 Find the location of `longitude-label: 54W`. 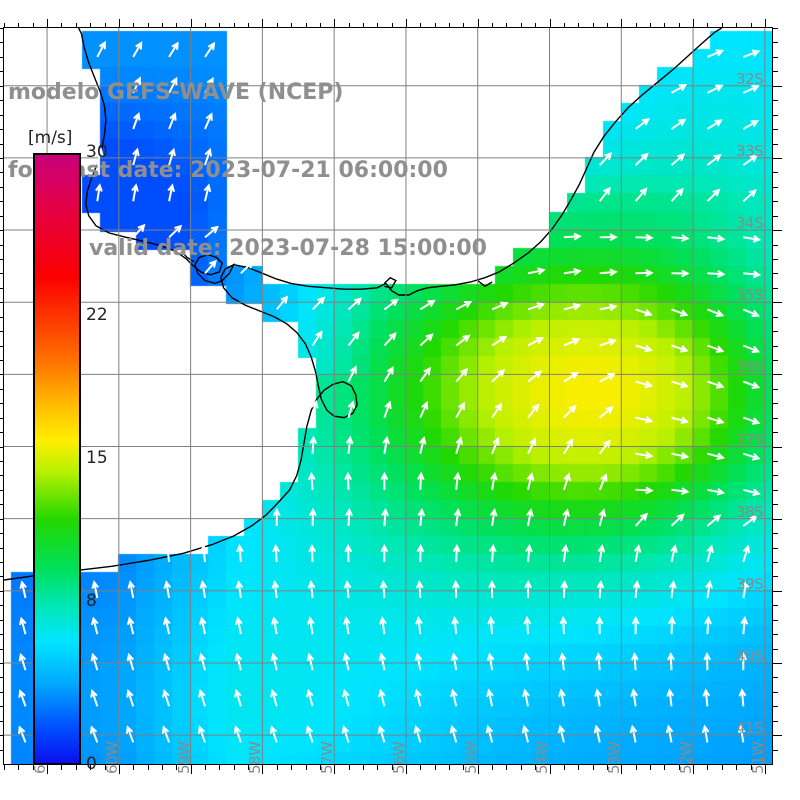

longitude-label: 54W is located at coordinates (542, 757).